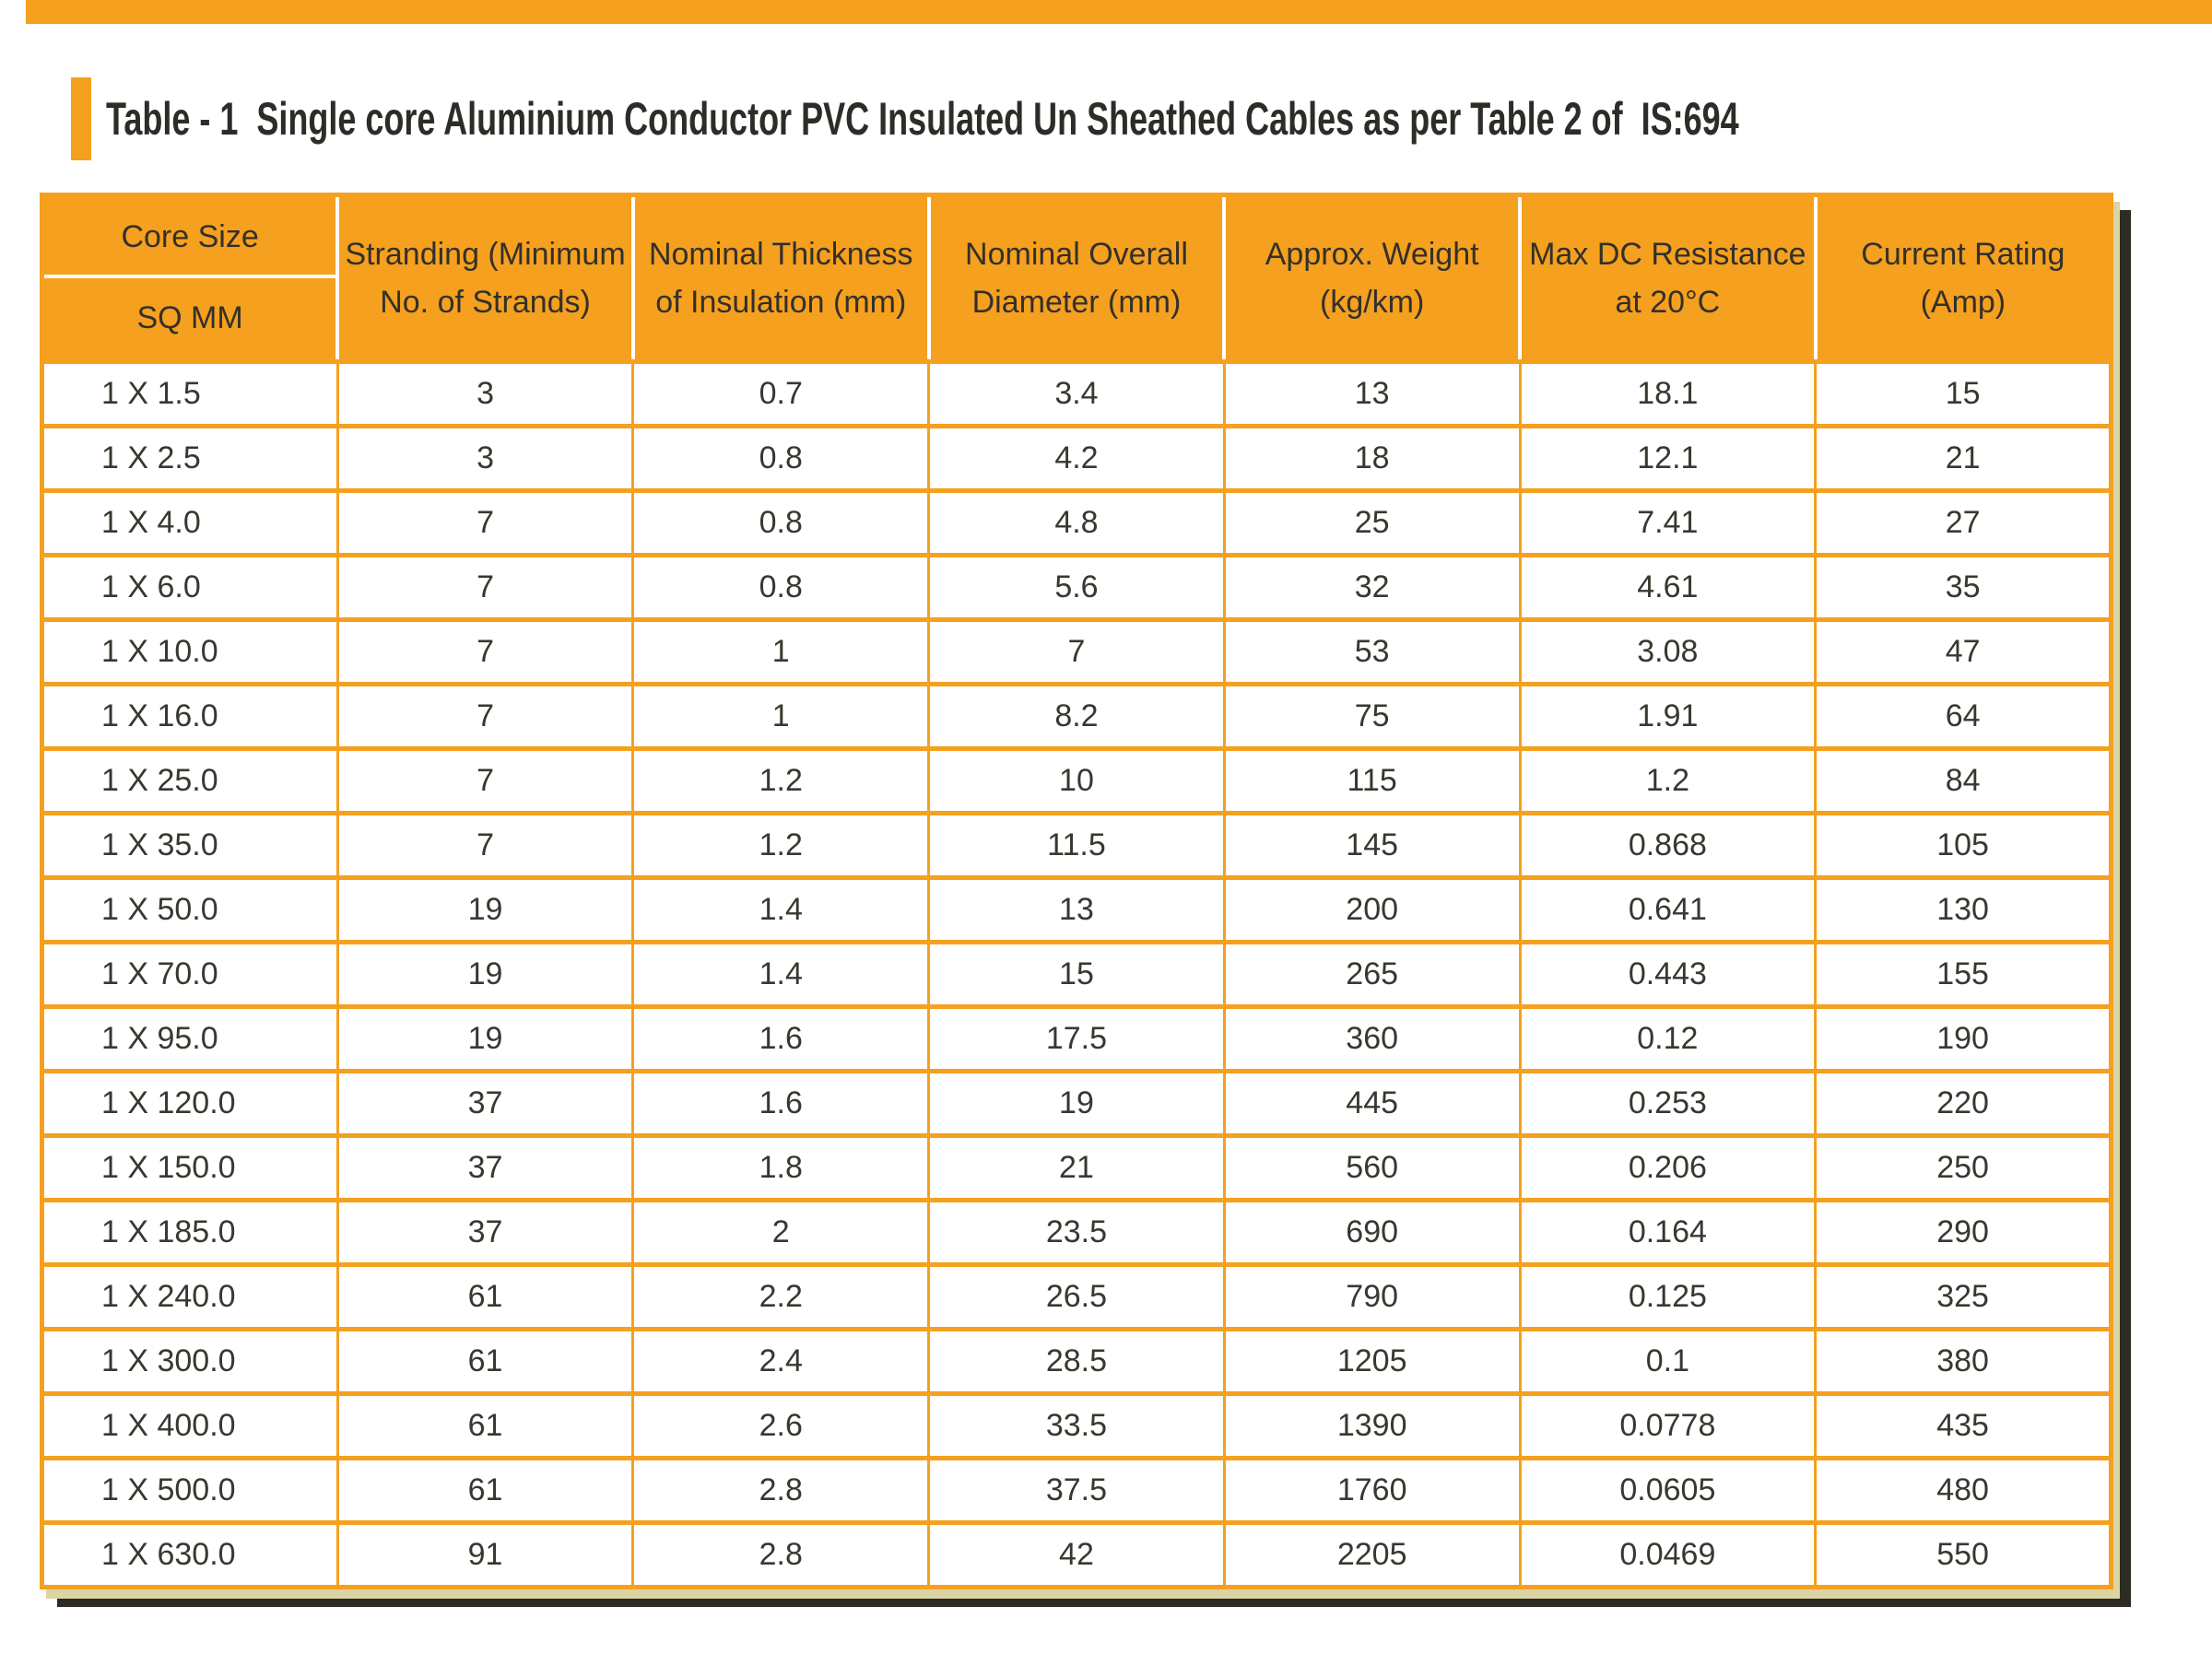 The height and width of the screenshot is (1665, 2212). Describe the element at coordinates (1667, 254) in the screenshot. I see `header-resistance-line1: Max DC Resistance` at that location.